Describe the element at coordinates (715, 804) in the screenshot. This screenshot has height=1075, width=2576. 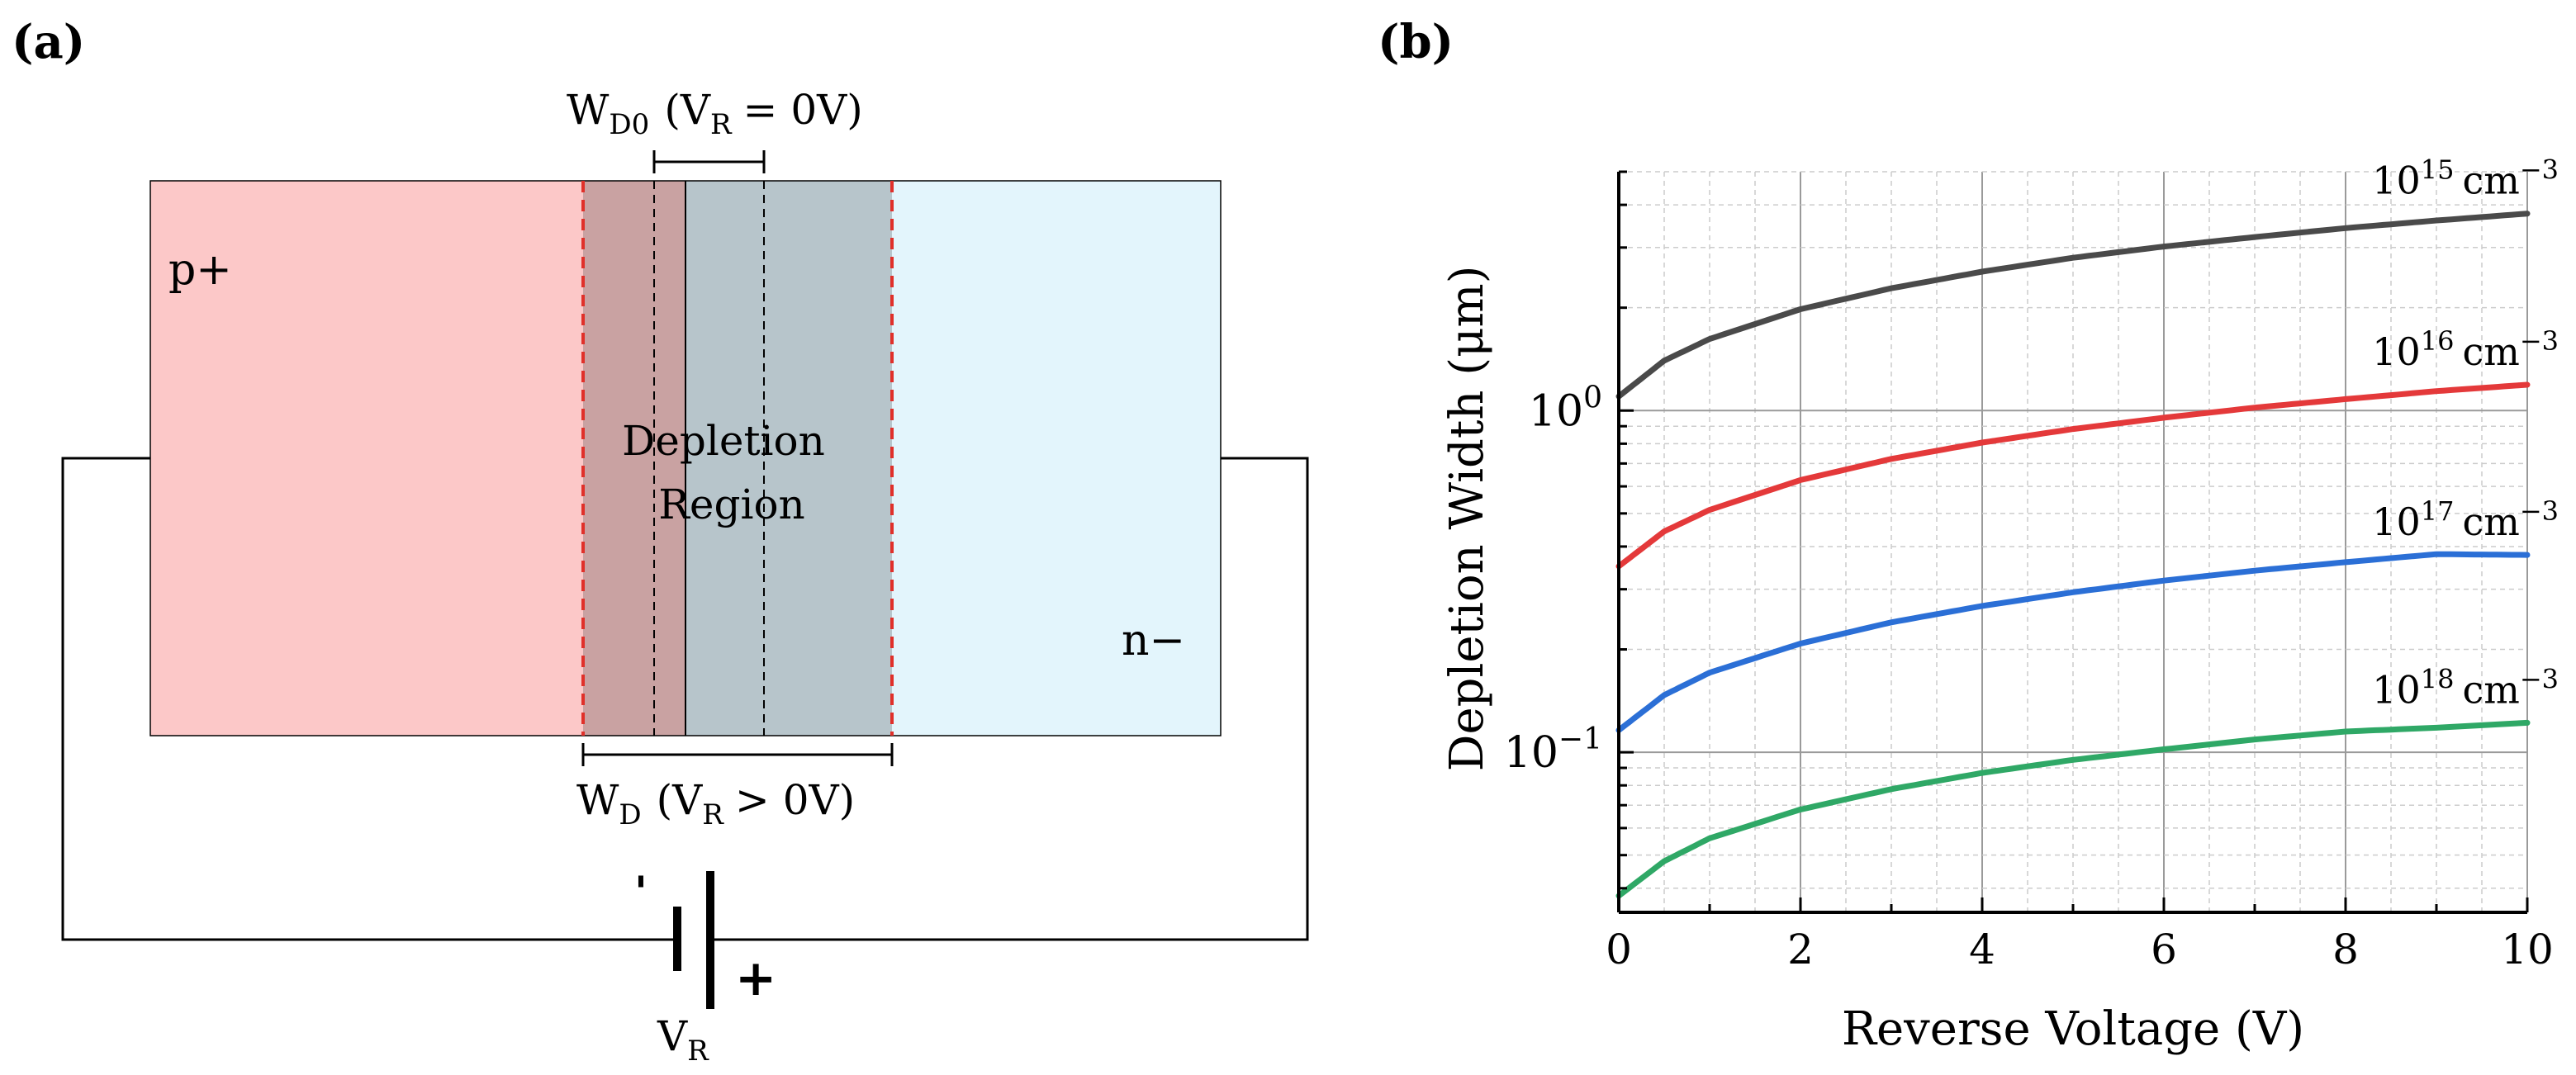
I see `wd-label: WD (VR > 0V)` at that location.